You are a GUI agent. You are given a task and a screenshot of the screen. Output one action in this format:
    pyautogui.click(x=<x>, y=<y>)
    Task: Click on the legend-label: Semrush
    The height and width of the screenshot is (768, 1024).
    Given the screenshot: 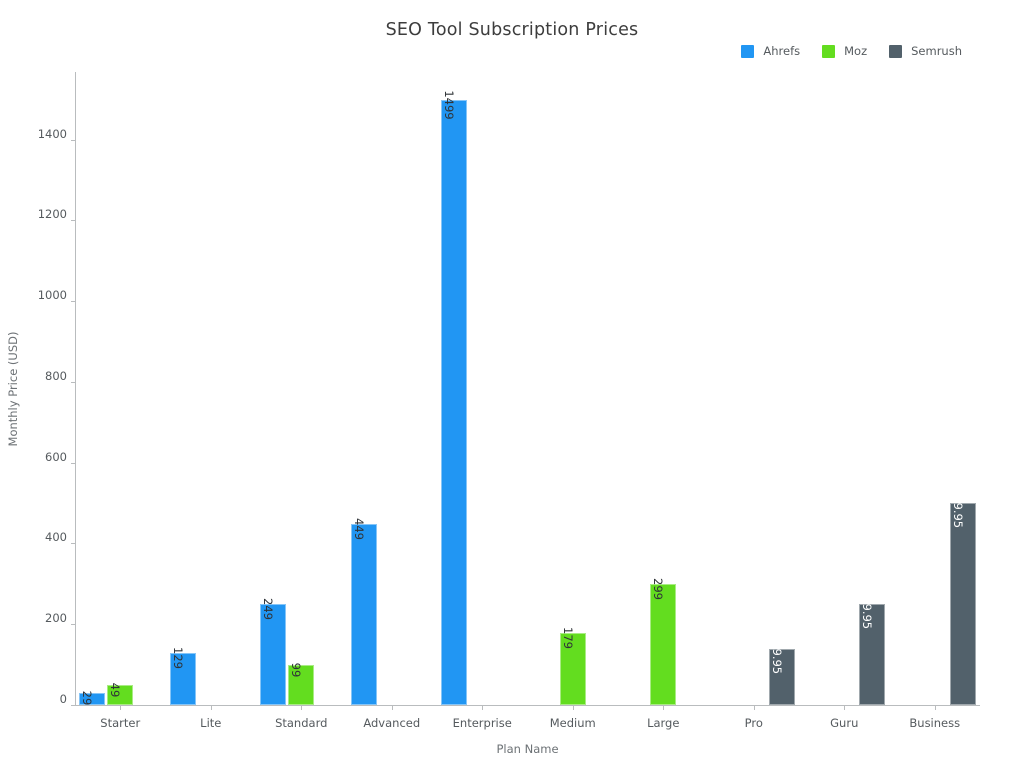 What is the action you would take?
    pyautogui.click(x=936, y=51)
    